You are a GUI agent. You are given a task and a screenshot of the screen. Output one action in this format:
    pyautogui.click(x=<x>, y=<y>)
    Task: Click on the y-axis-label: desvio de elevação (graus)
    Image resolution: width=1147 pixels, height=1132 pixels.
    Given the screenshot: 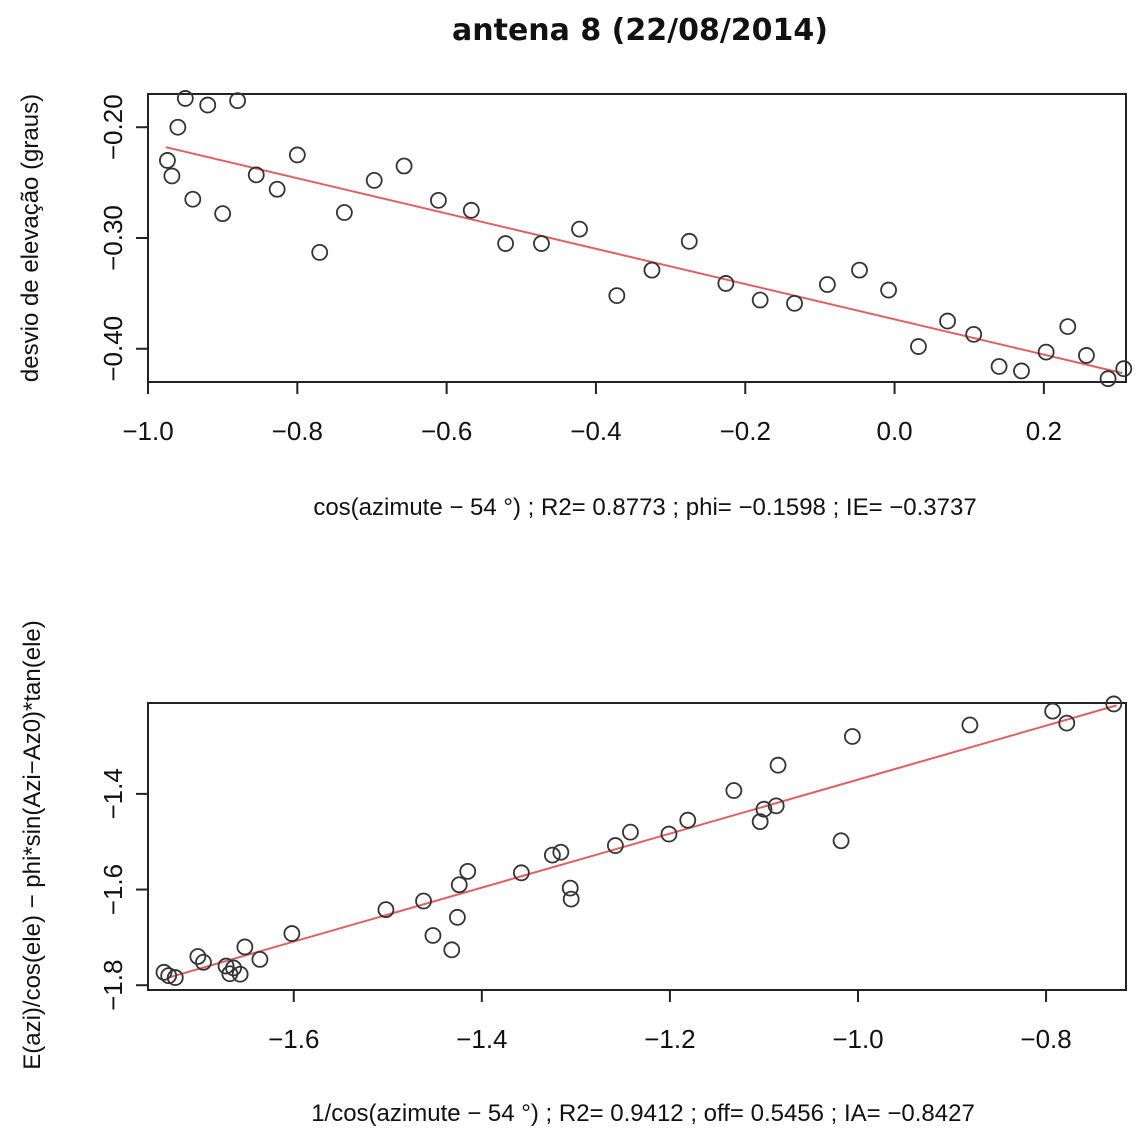 What is the action you would take?
    pyautogui.click(x=30, y=238)
    